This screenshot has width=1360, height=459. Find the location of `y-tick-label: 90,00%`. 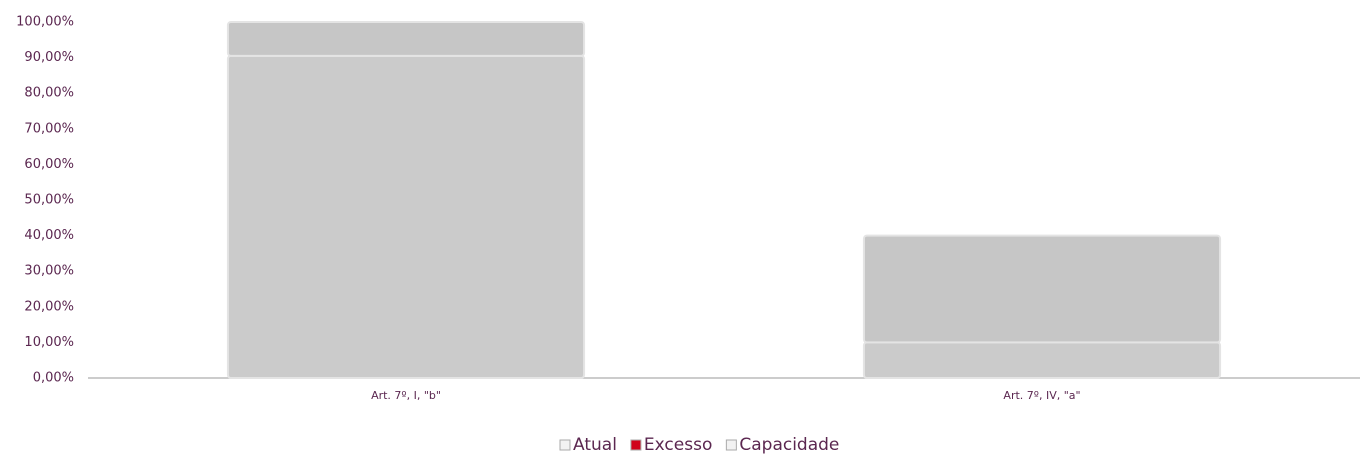

y-tick-label: 90,00% is located at coordinates (49, 57).